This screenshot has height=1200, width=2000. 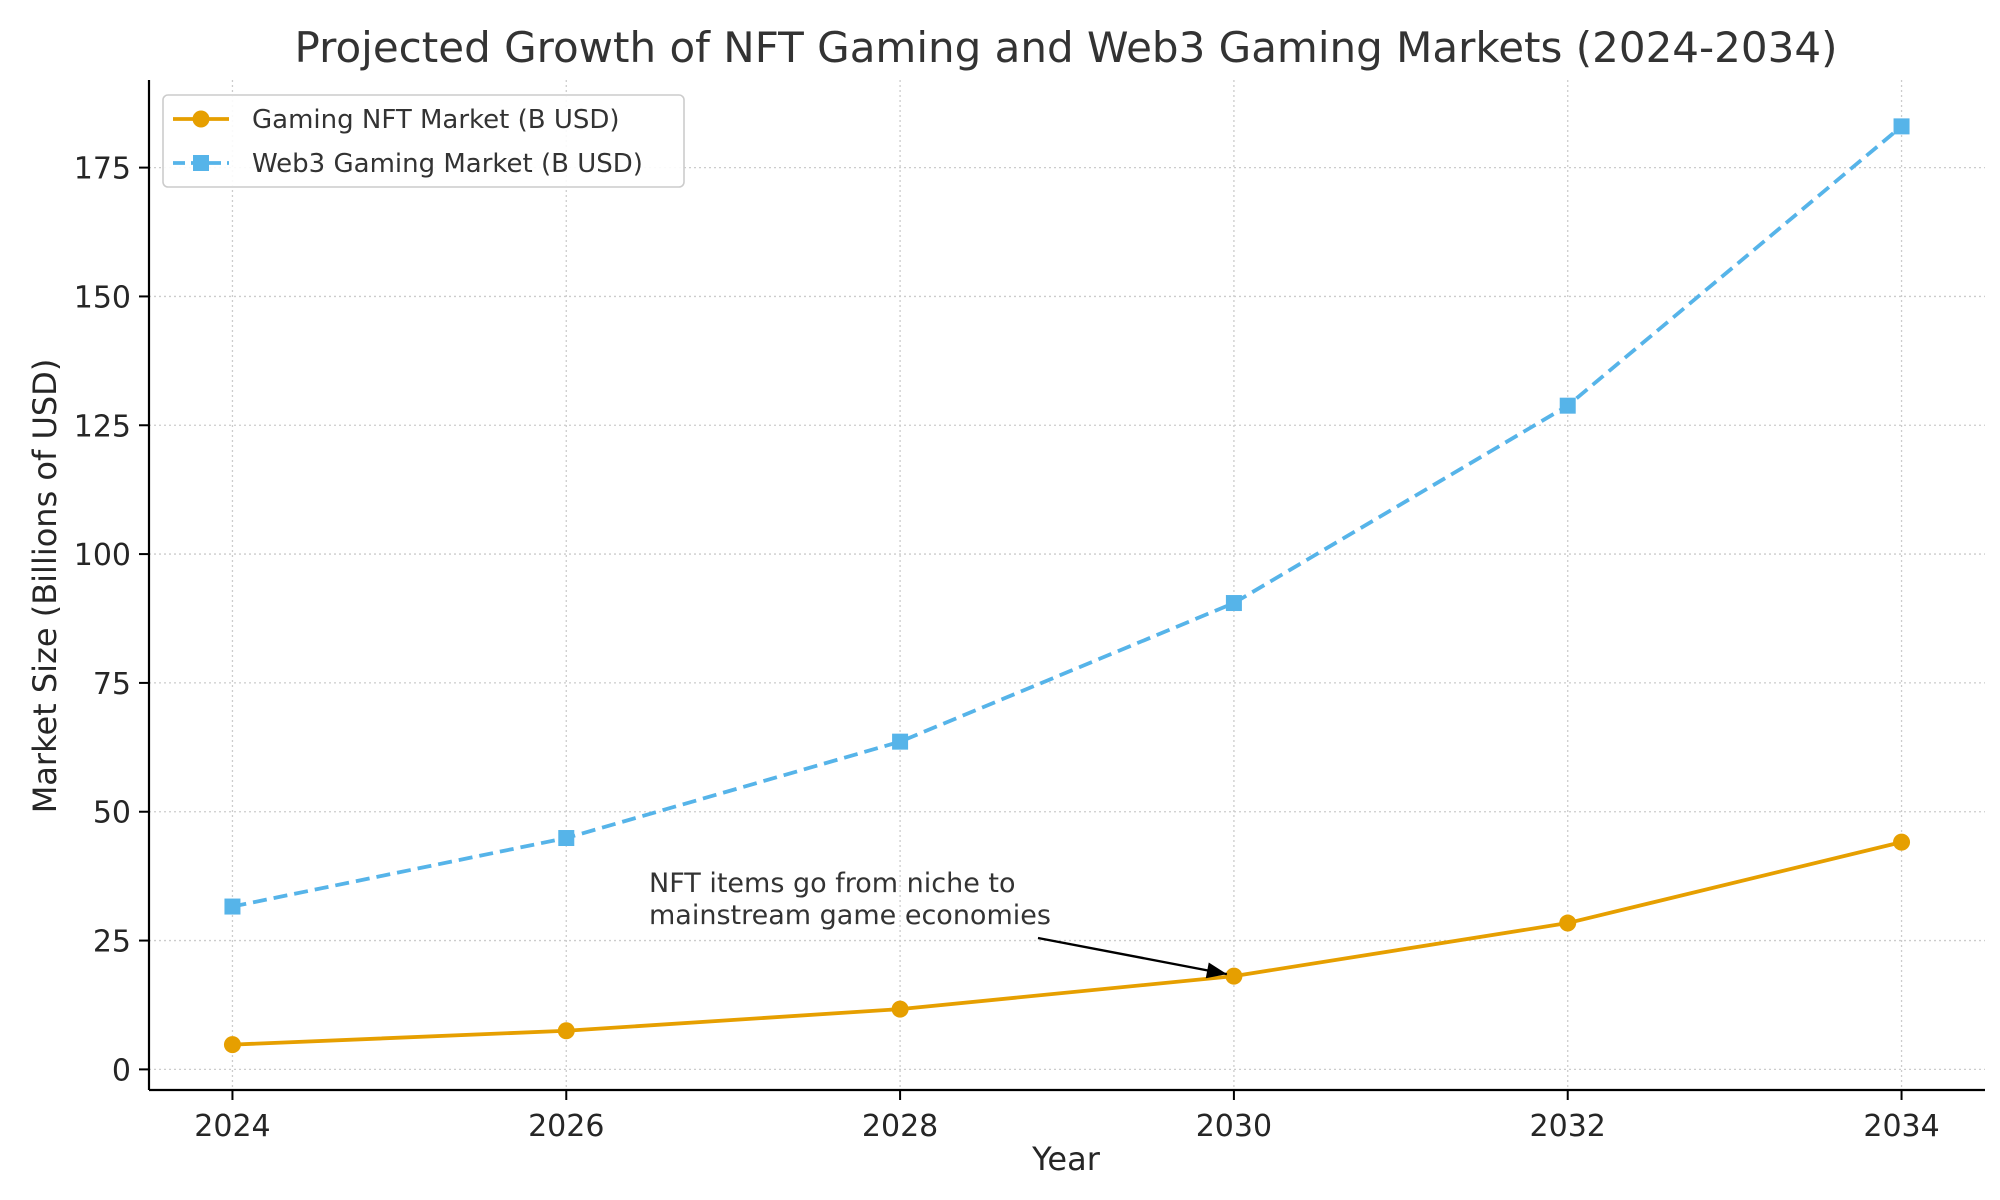 What do you see at coordinates (232, 1126) in the screenshot?
I see `x-tick-label: 2024` at bounding box center [232, 1126].